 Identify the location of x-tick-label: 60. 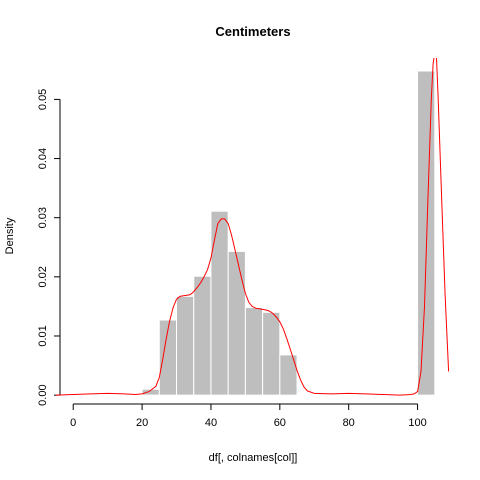
(280, 423).